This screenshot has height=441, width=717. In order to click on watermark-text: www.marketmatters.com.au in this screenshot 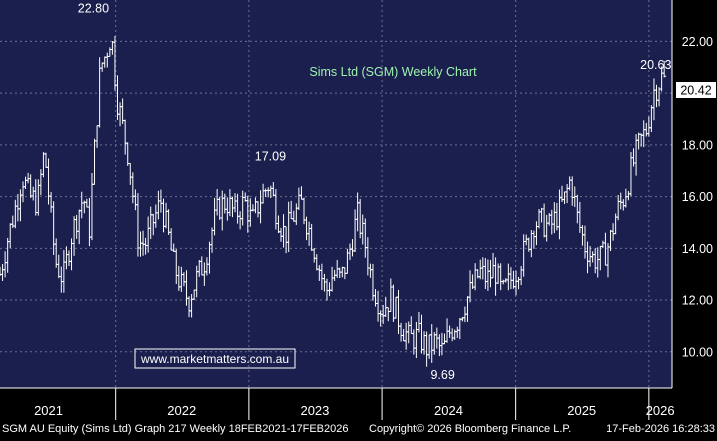, I will do `click(214, 359)`.